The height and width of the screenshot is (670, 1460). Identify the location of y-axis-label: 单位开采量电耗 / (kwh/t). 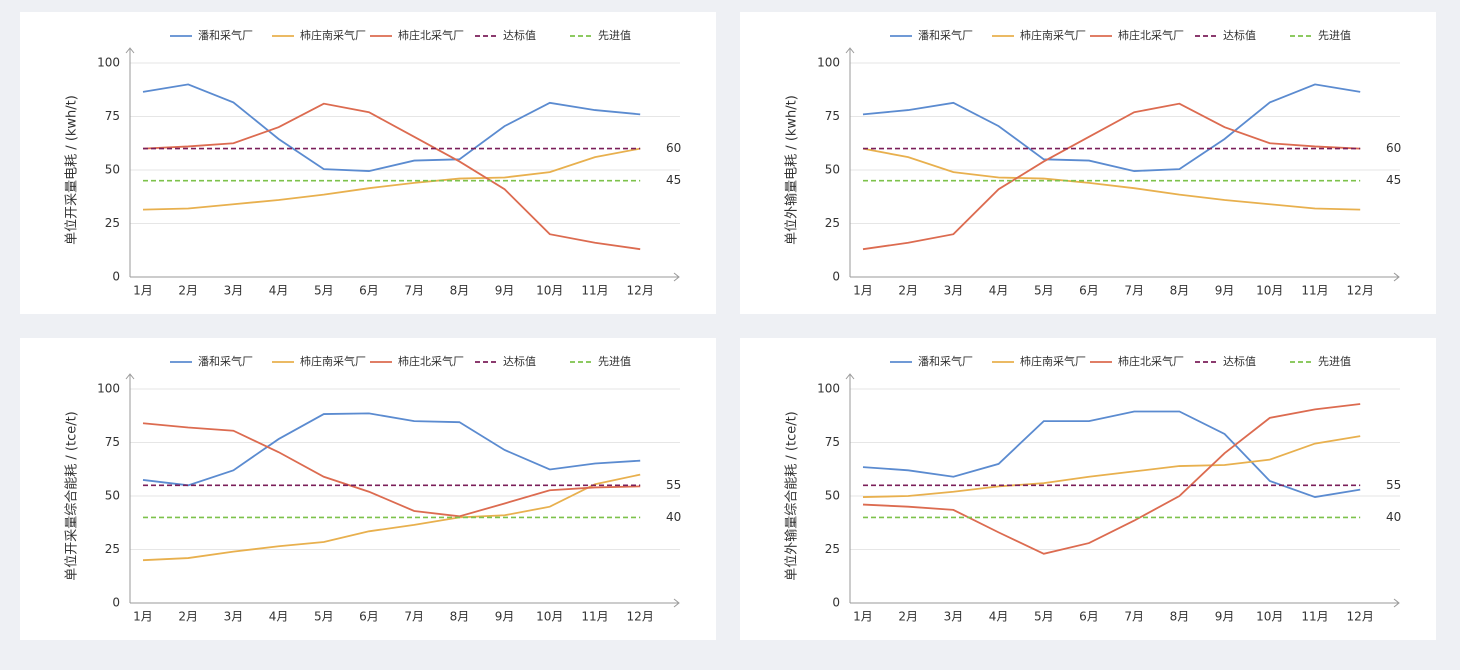
(72, 170).